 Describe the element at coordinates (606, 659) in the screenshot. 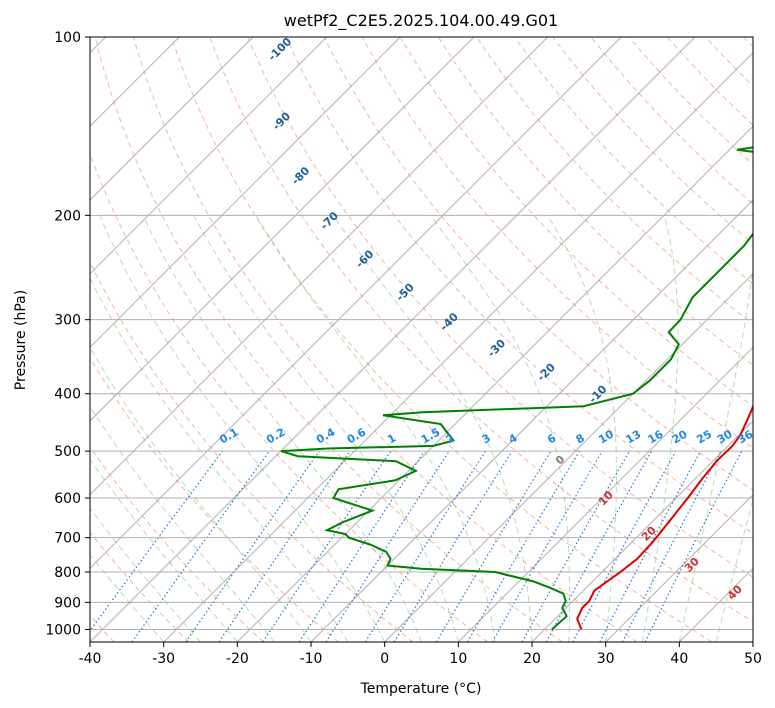

I see `x-tick-label: 30` at that location.